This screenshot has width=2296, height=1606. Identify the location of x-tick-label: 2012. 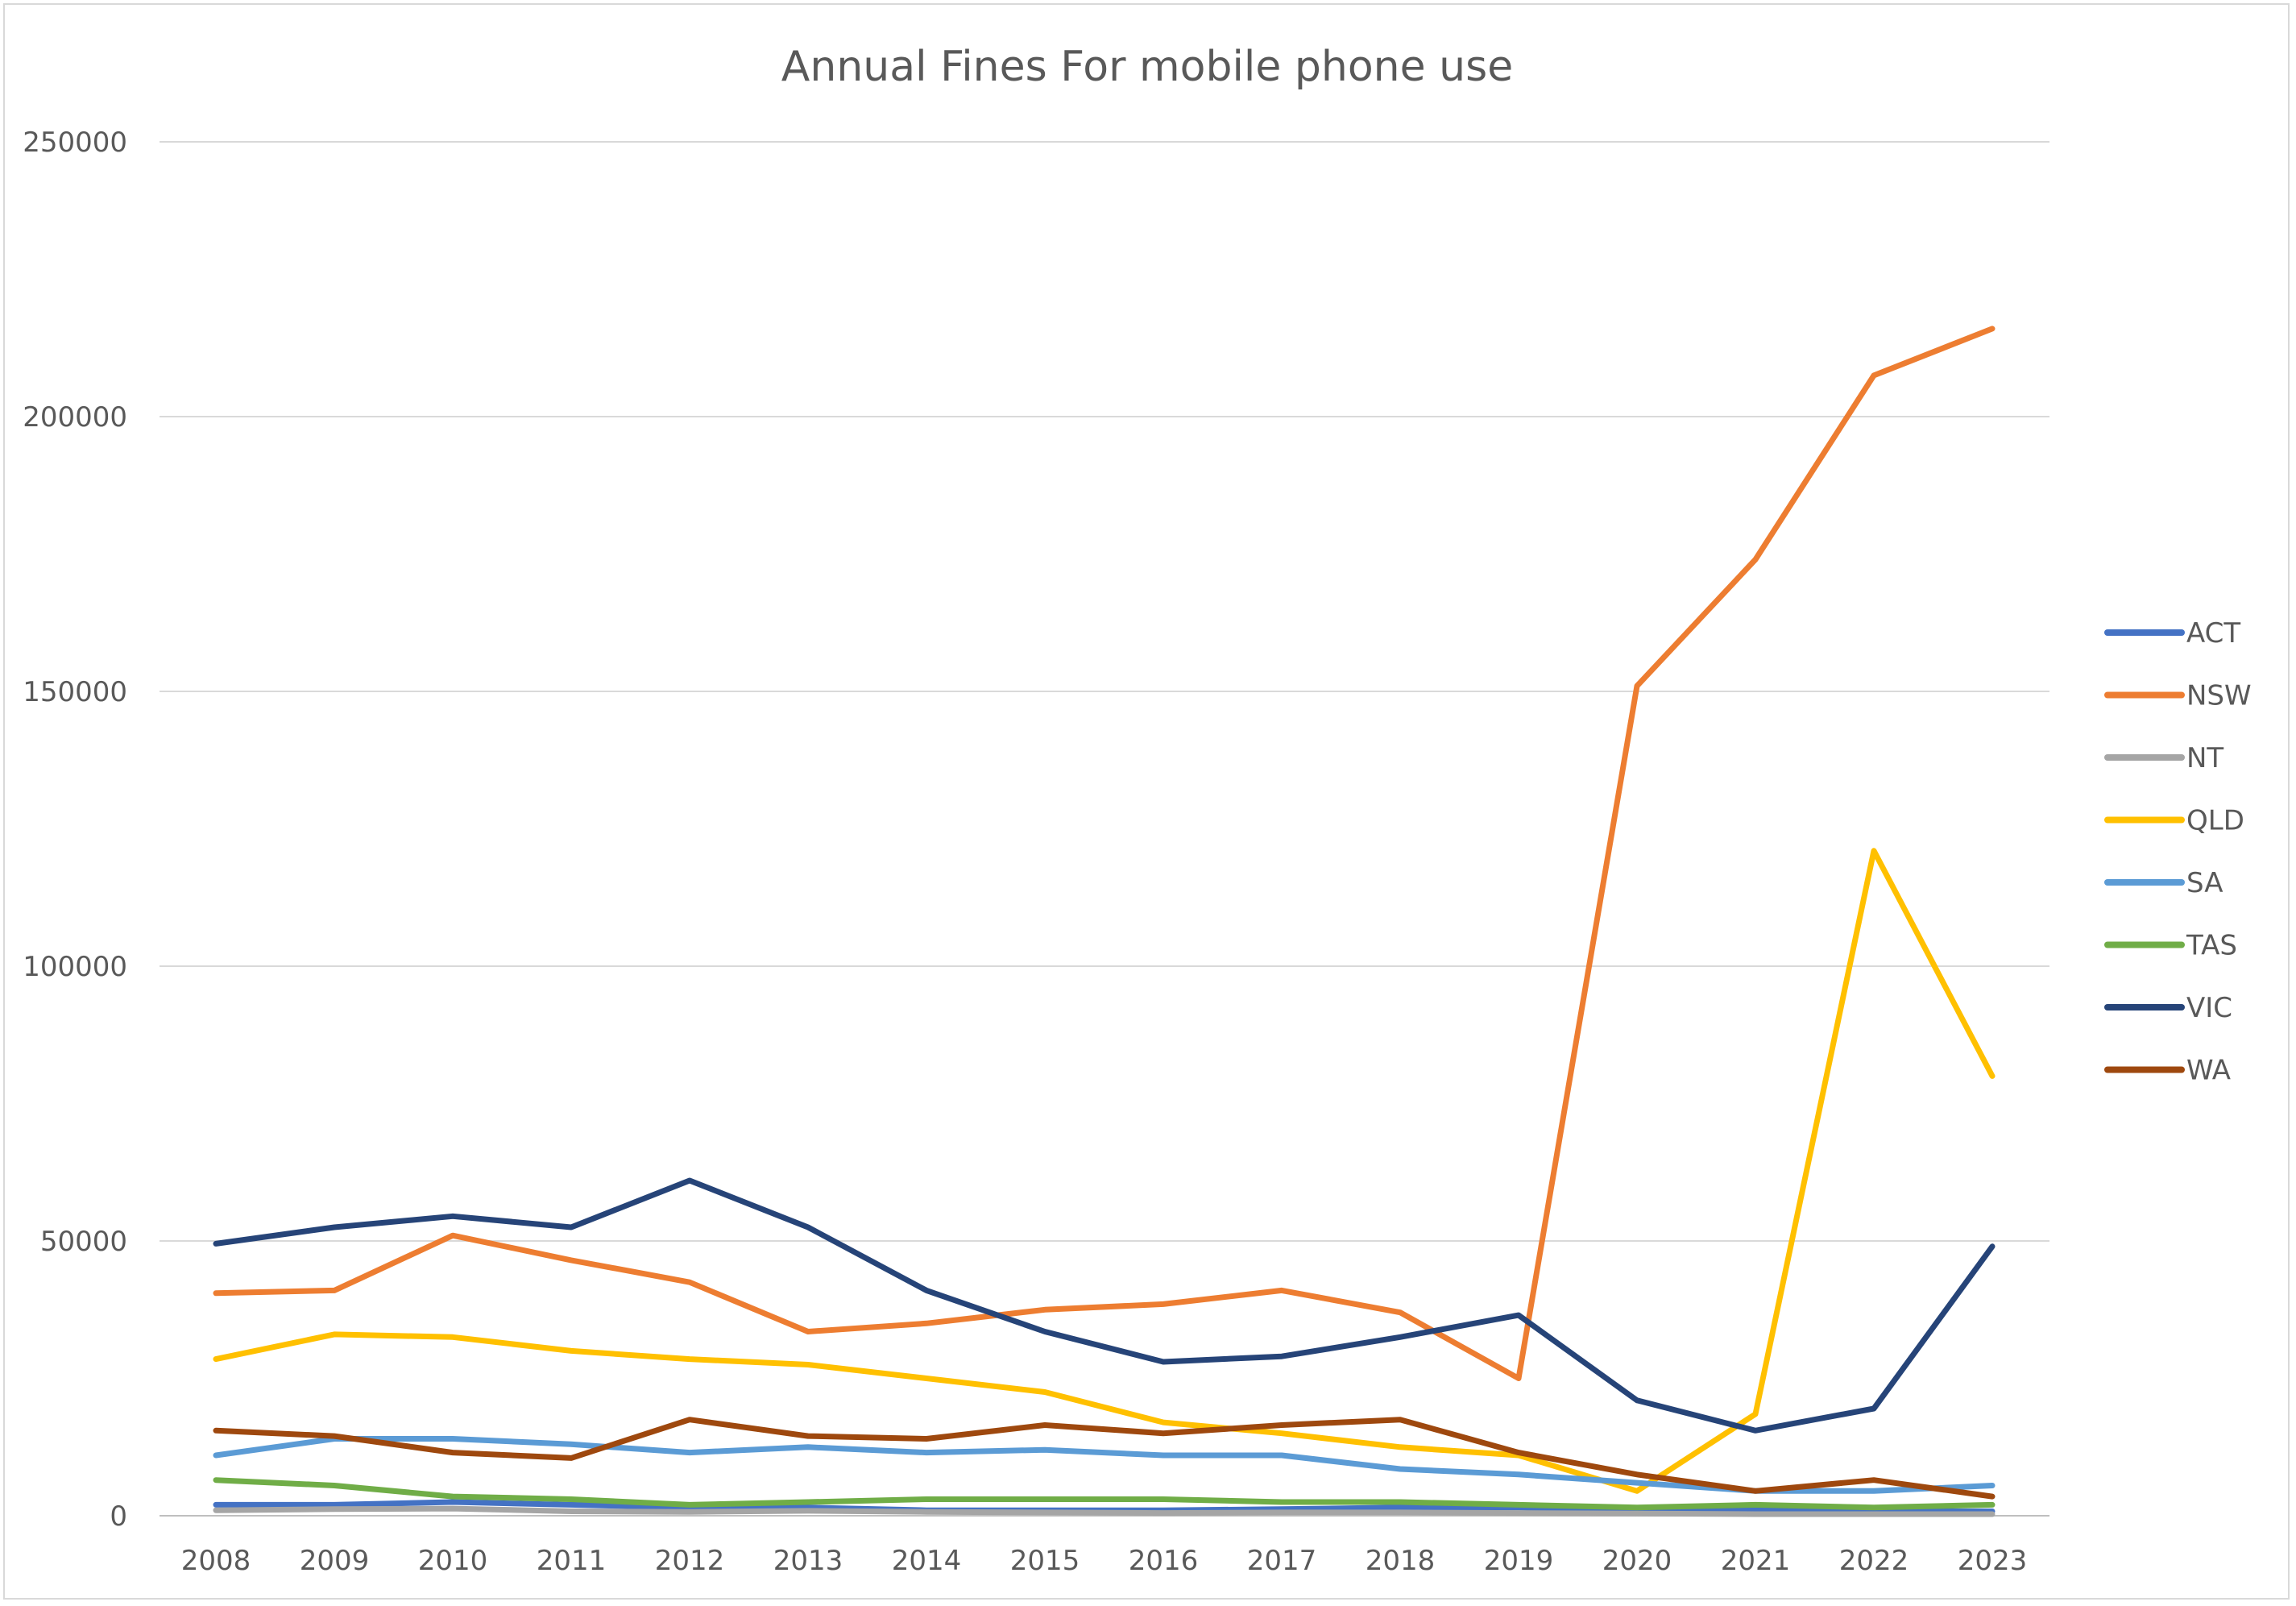
(690, 1561).